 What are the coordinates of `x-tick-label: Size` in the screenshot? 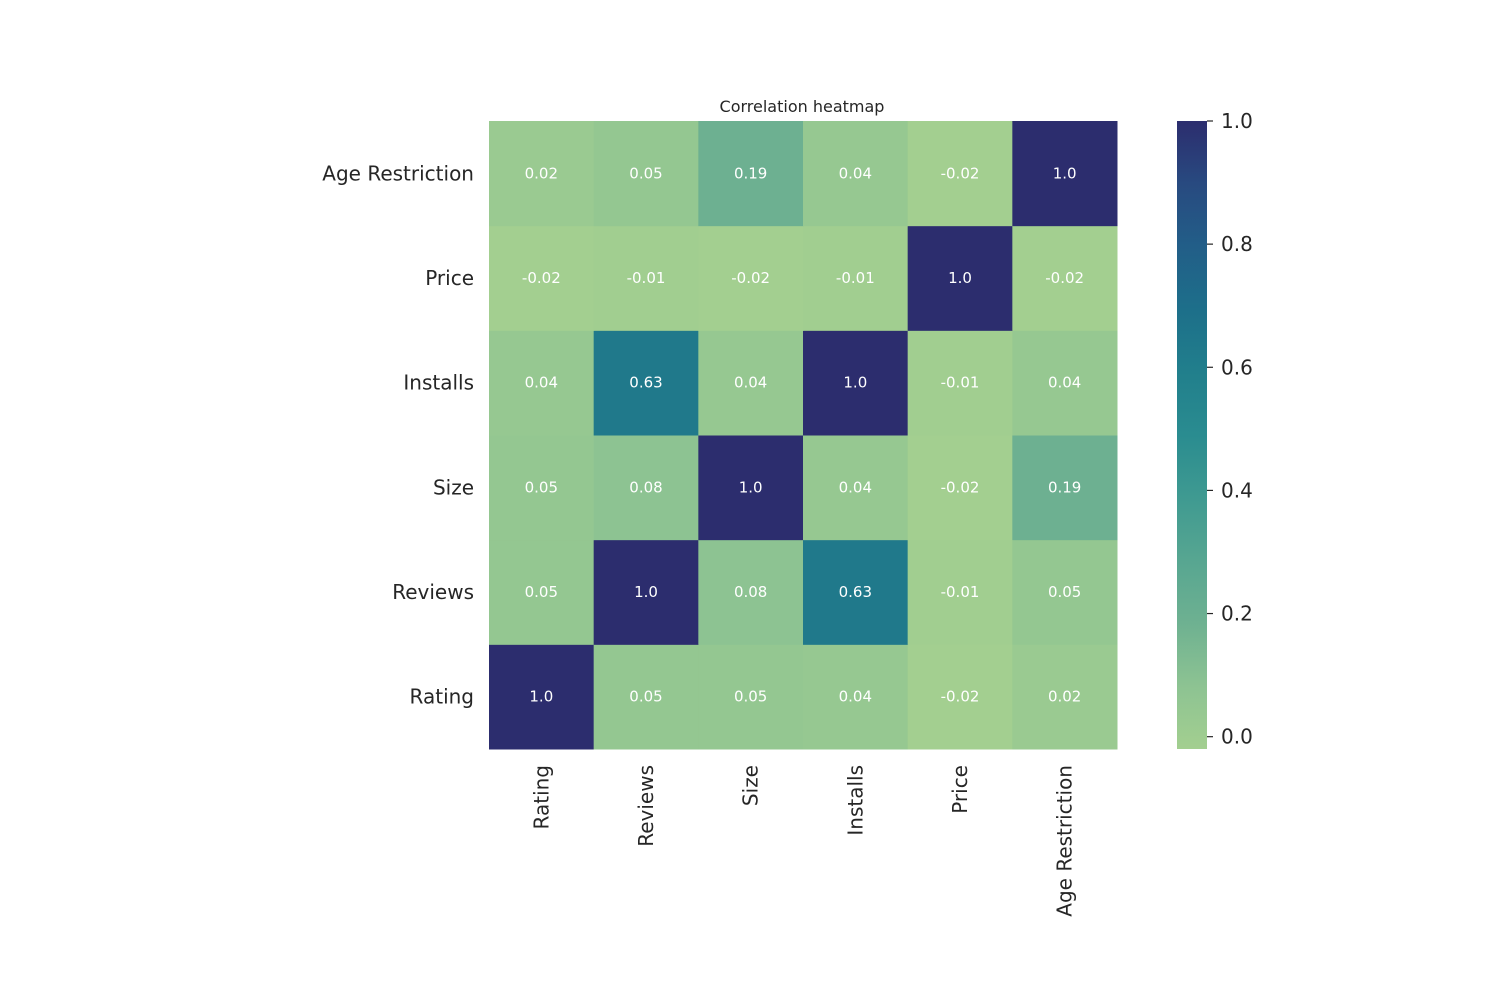 It's located at (751, 785).